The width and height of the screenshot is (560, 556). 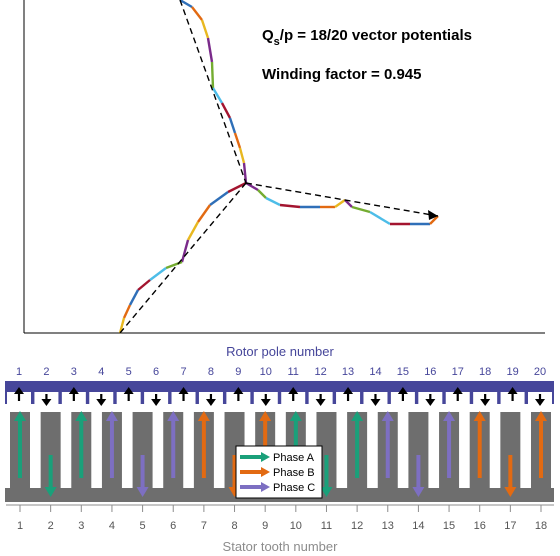 What do you see at coordinates (294, 458) in the screenshot?
I see `legend-label: Phase A` at bounding box center [294, 458].